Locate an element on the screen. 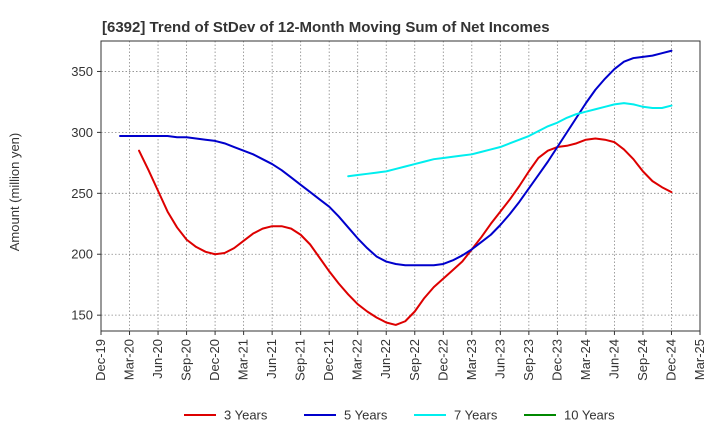  x-tick-label: Sep-22 is located at coordinates (414, 360).